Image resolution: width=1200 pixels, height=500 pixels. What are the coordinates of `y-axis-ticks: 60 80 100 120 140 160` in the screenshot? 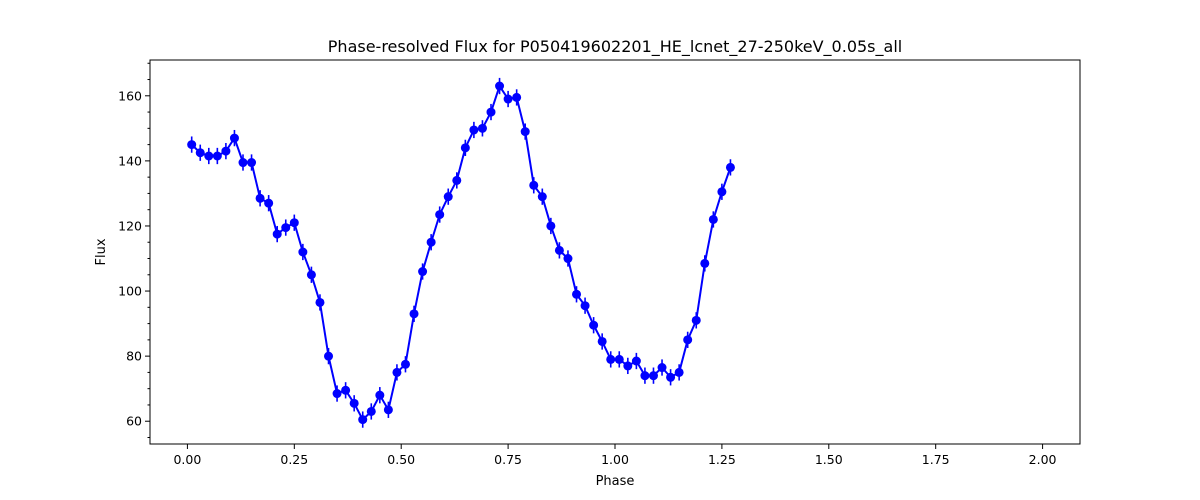 It's located at (134, 250).